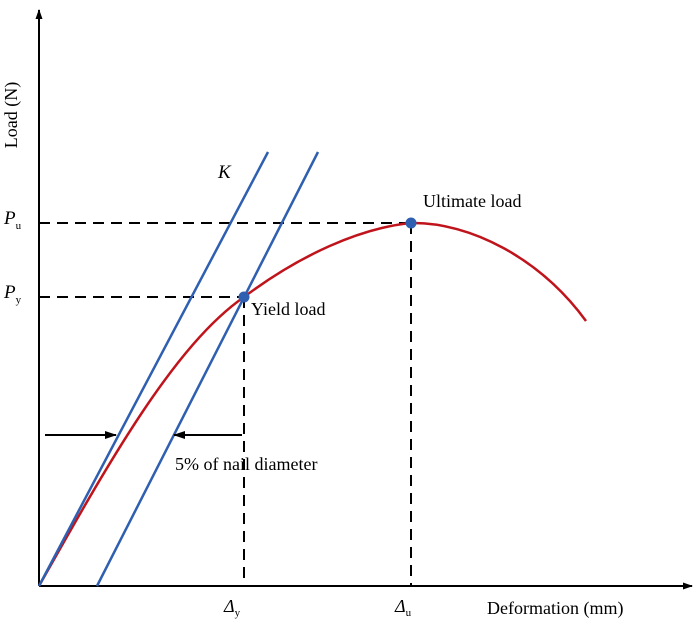 This screenshot has width=700, height=625. Describe the element at coordinates (409, 613) in the screenshot. I see `du-label-sub: u` at that location.